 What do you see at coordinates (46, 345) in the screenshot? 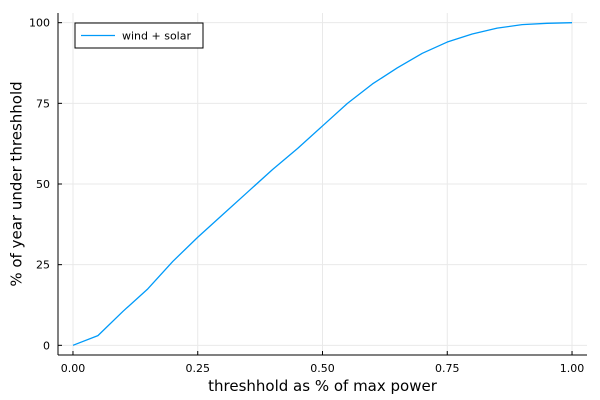
I see `y-tick-label-0: 0` at bounding box center [46, 345].